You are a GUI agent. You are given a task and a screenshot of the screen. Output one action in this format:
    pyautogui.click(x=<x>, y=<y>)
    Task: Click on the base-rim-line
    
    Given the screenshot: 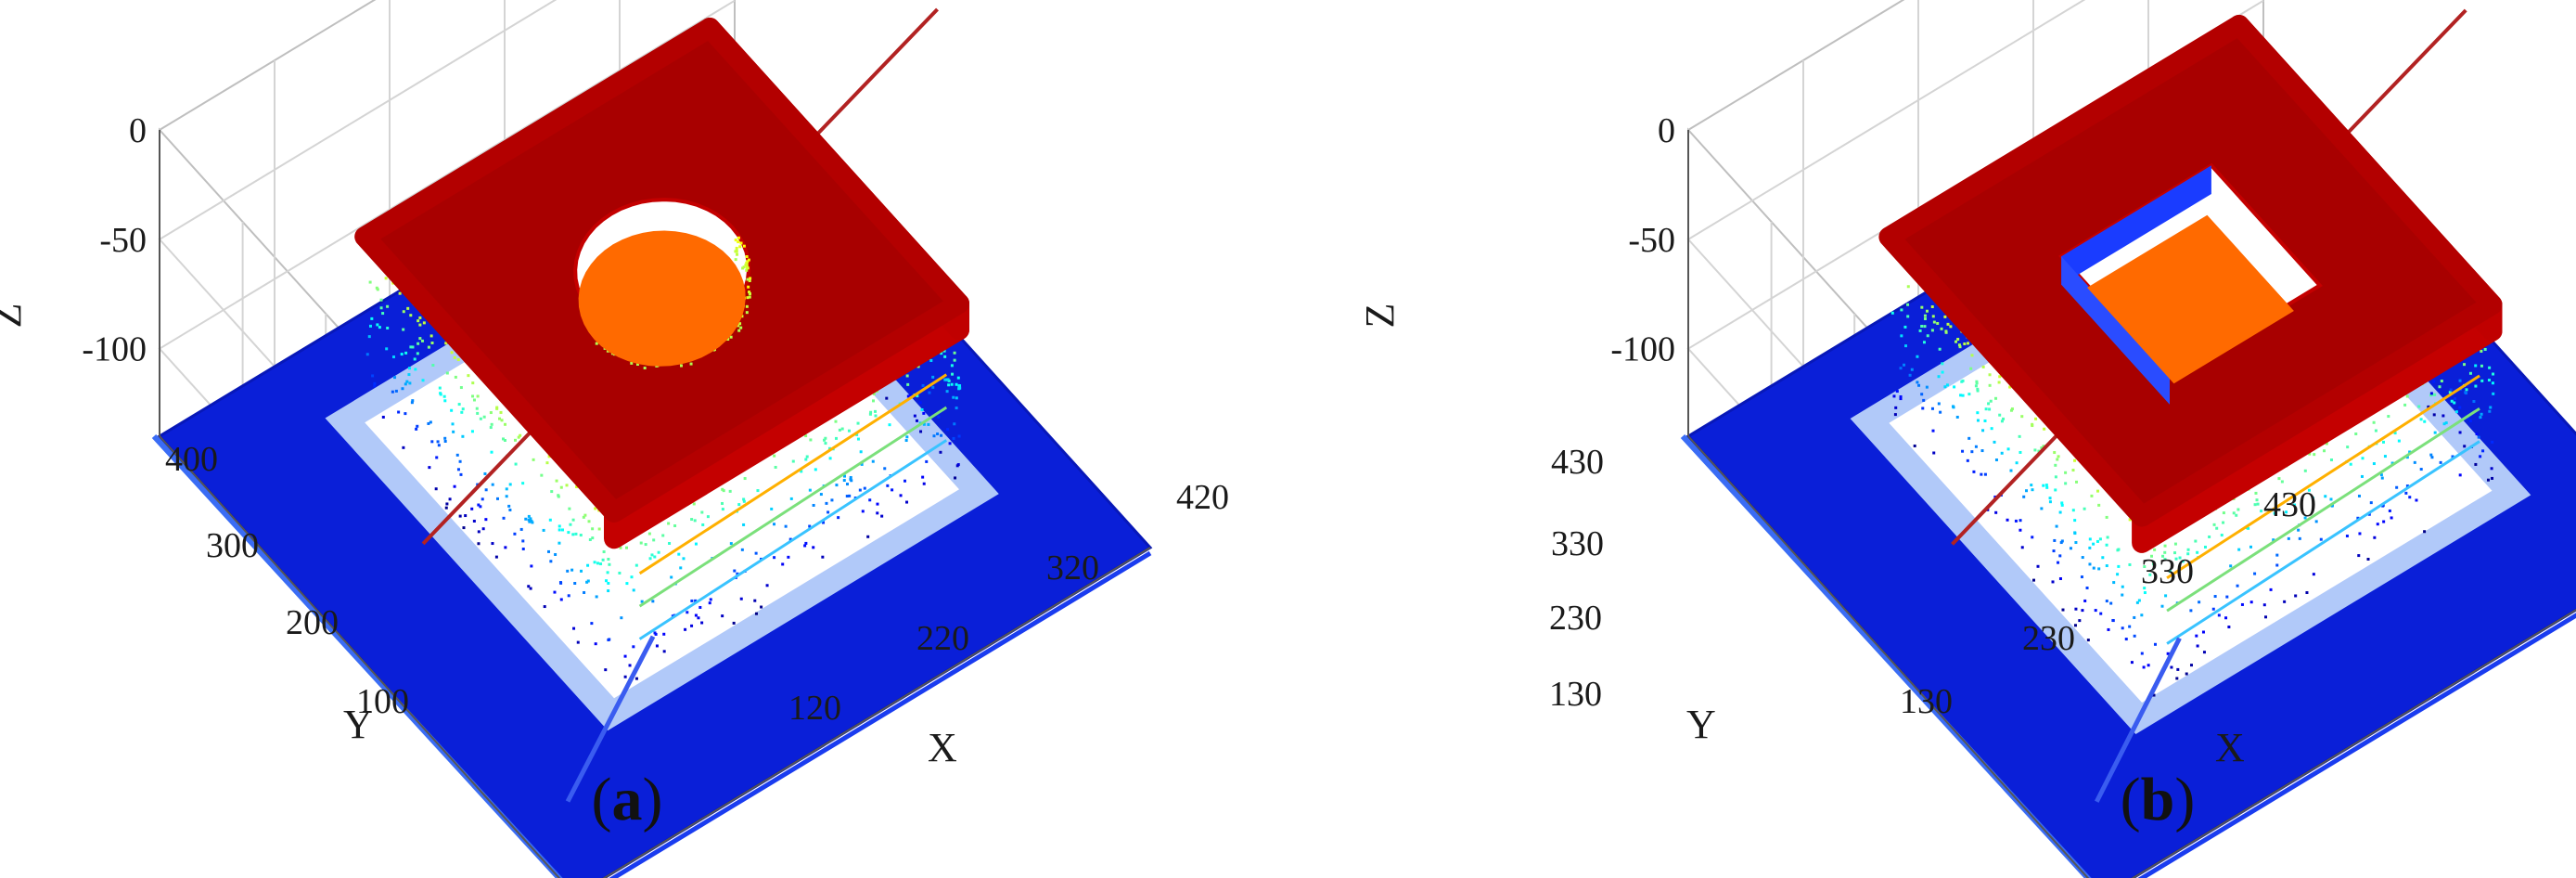 What is the action you would take?
    pyautogui.click(x=610, y=719)
    